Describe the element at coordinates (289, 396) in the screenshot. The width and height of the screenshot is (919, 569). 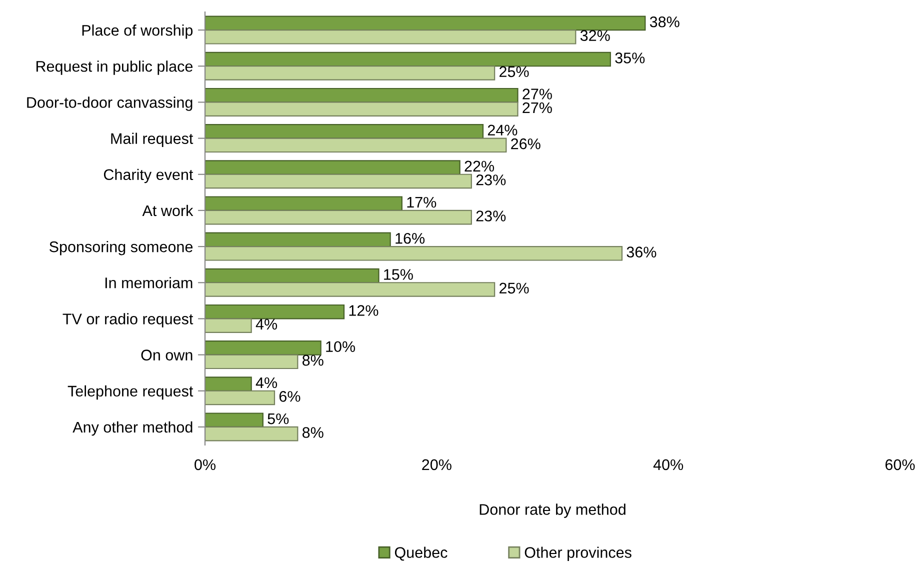
I see `data-label: 6%` at that location.